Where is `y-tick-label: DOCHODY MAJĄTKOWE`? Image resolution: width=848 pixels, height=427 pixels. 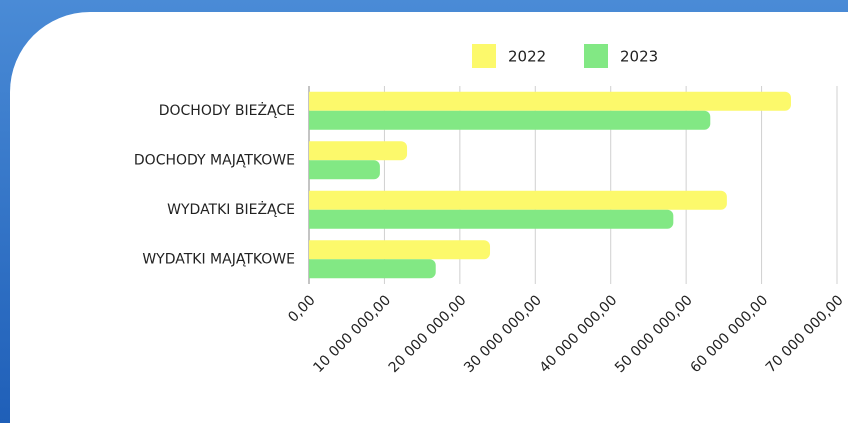 y-tick-label: DOCHODY MAJĄTKOWE is located at coordinates (214, 160).